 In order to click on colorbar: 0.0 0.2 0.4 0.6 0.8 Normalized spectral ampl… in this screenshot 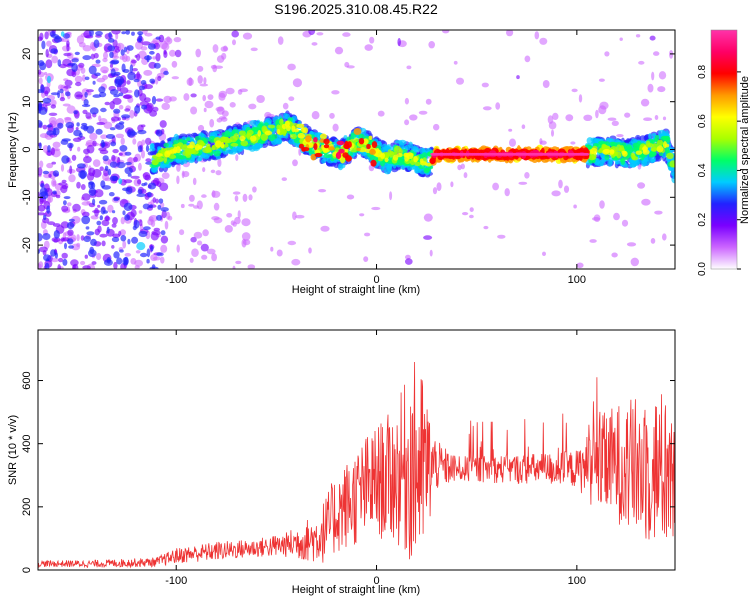, I will do `click(723, 152)`.